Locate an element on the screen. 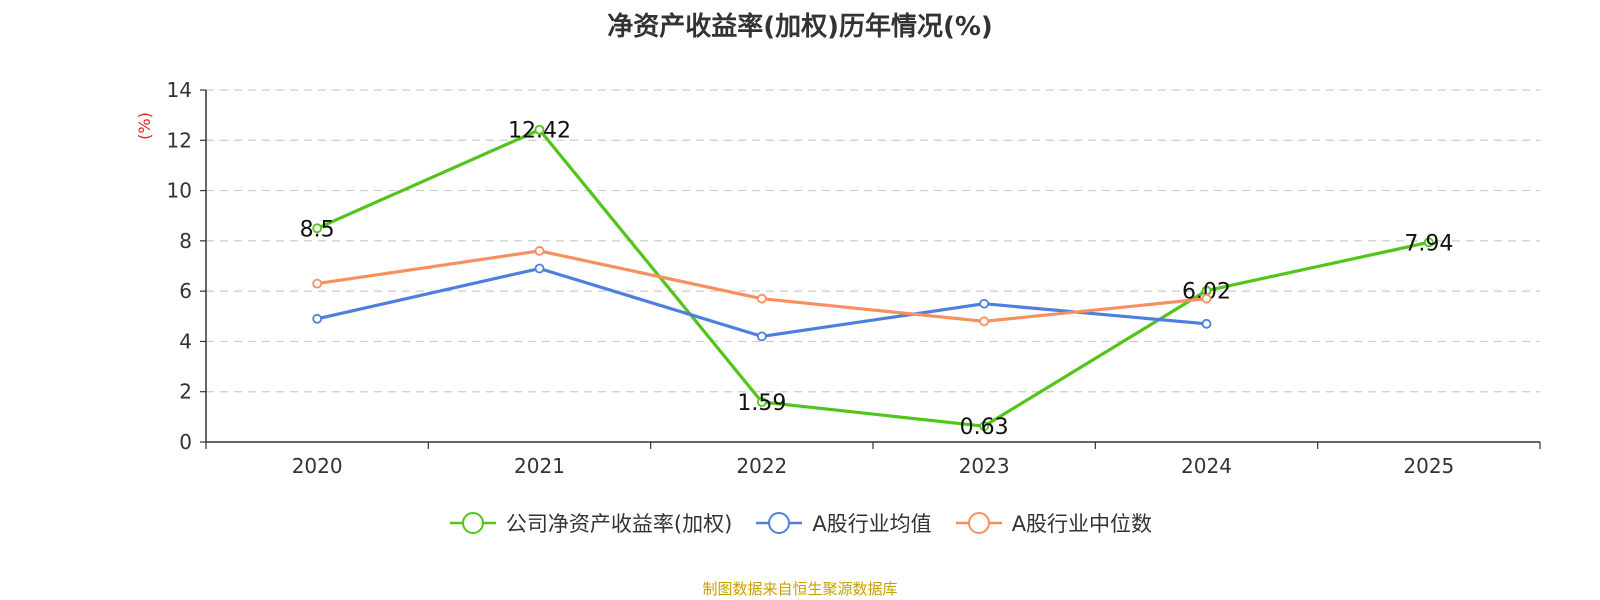 Image resolution: width=1600 pixels, height=600 pixels. data-label: 0.63 is located at coordinates (984, 427).